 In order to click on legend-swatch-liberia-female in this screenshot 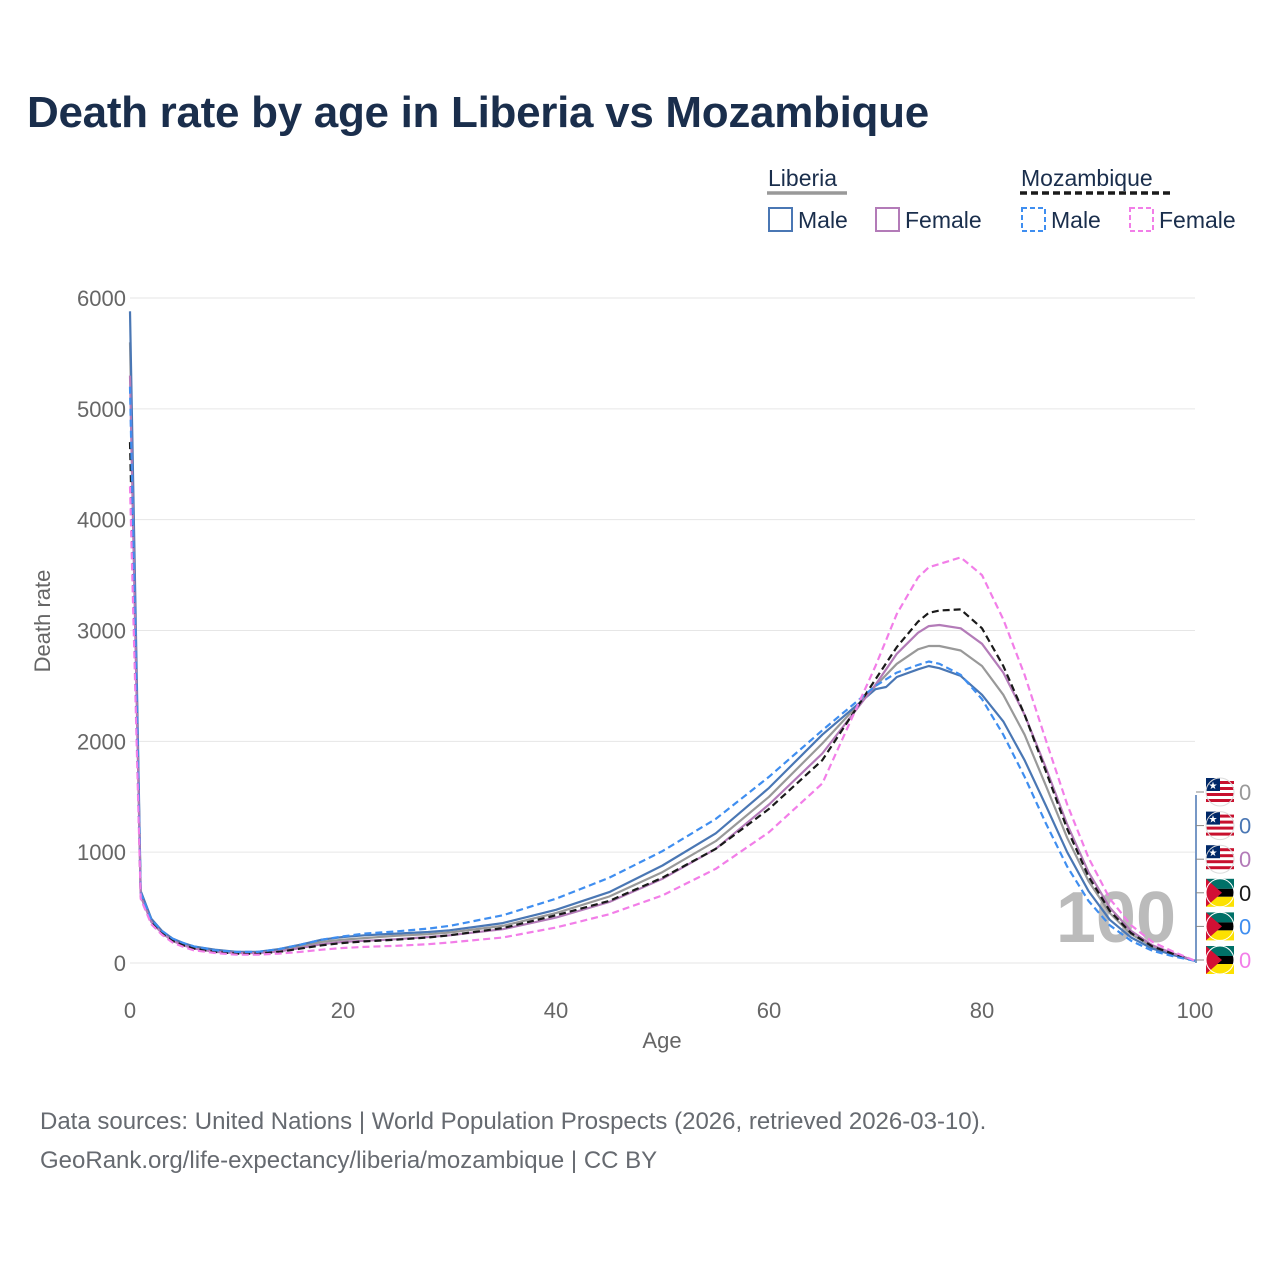, I will do `click(887, 219)`.